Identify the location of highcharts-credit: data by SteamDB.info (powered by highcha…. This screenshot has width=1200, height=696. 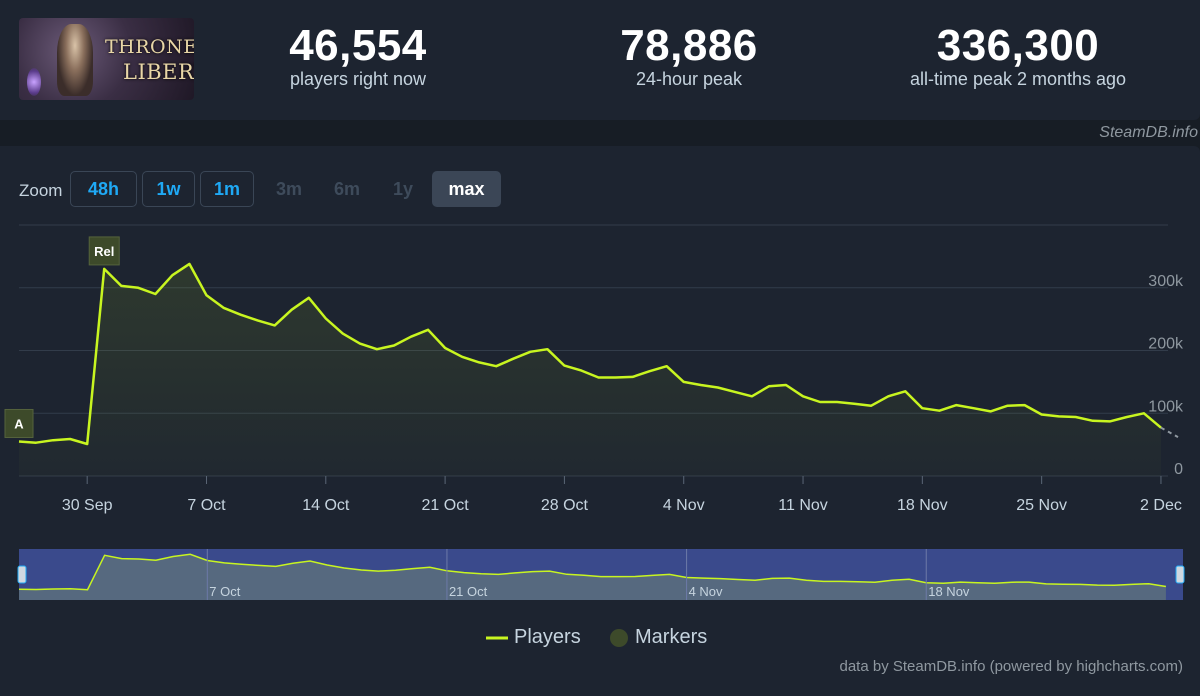
(1011, 666).